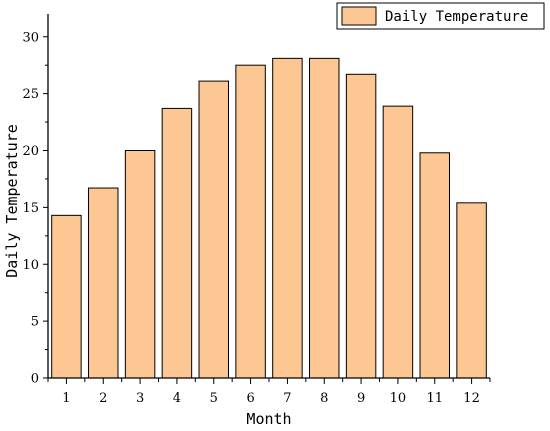 This screenshot has height=431, width=550. Describe the element at coordinates (12, 201) in the screenshot. I see `y-axis-title: Daily Temperature` at that location.